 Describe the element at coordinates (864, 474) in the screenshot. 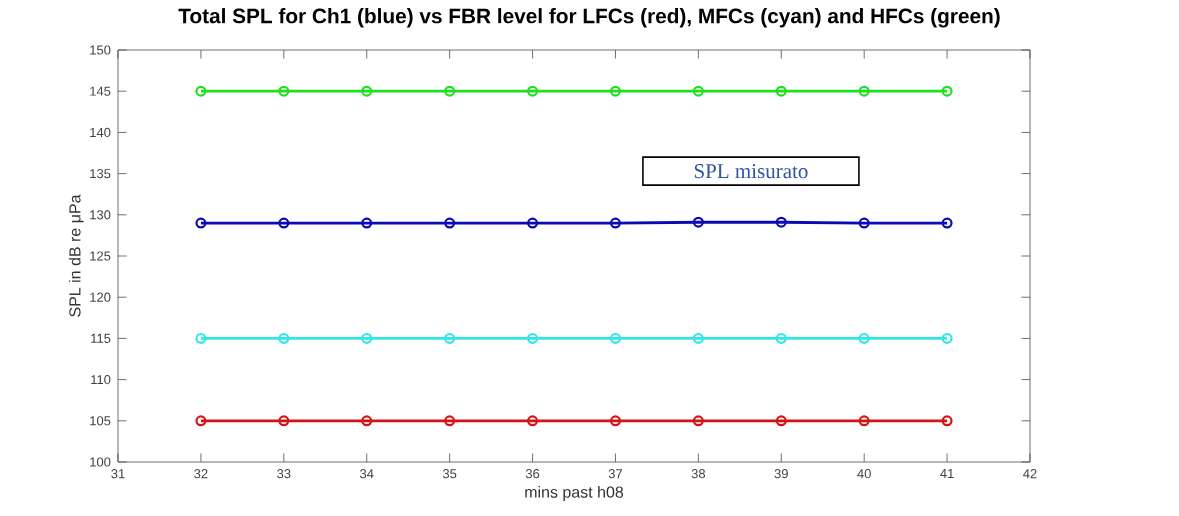

I see `x-tick-label: 40` at that location.